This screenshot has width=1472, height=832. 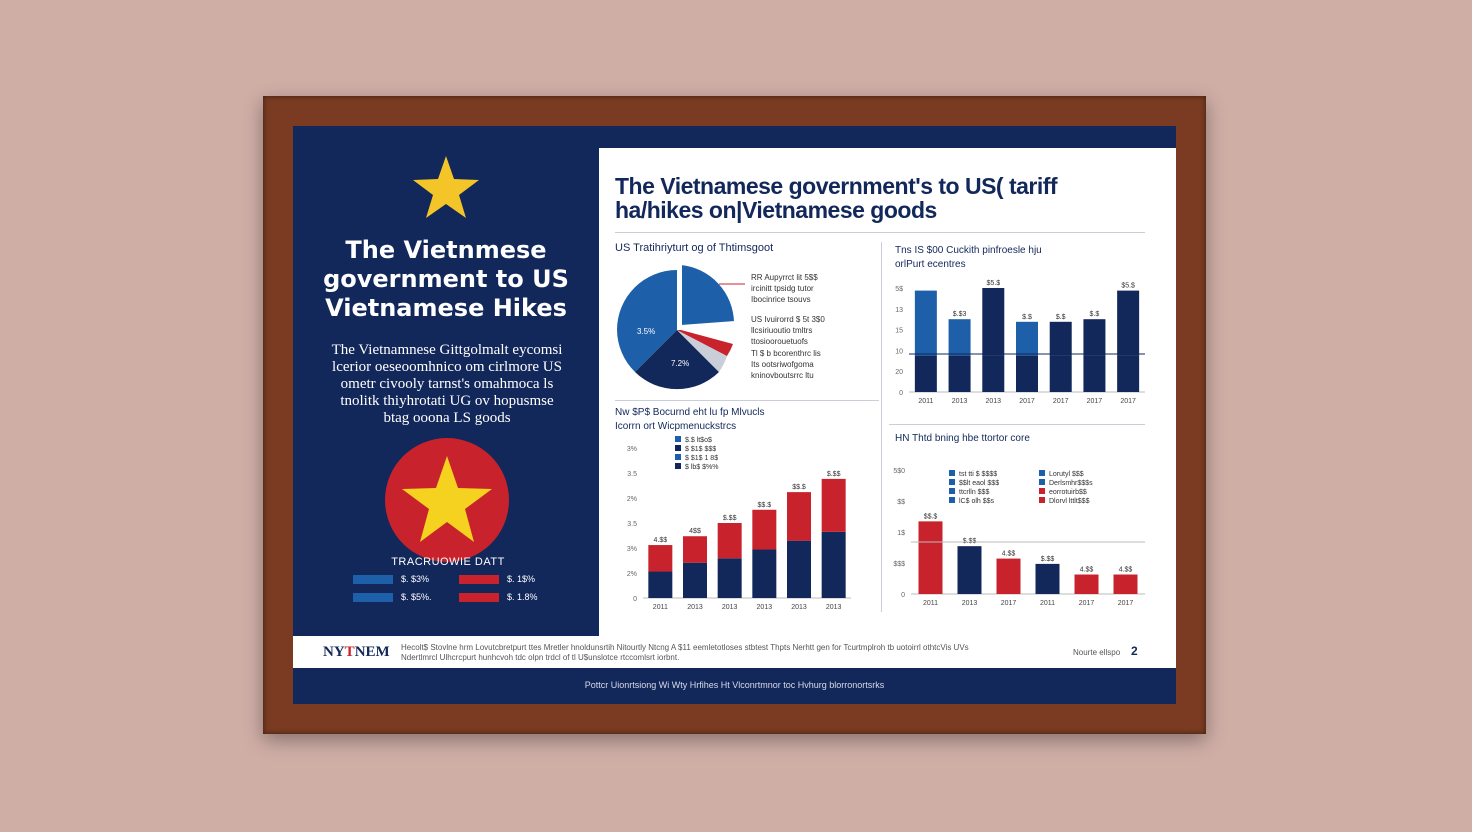 What do you see at coordinates (632, 549) in the screenshot?
I see `y-tick-label: 3%` at bounding box center [632, 549].